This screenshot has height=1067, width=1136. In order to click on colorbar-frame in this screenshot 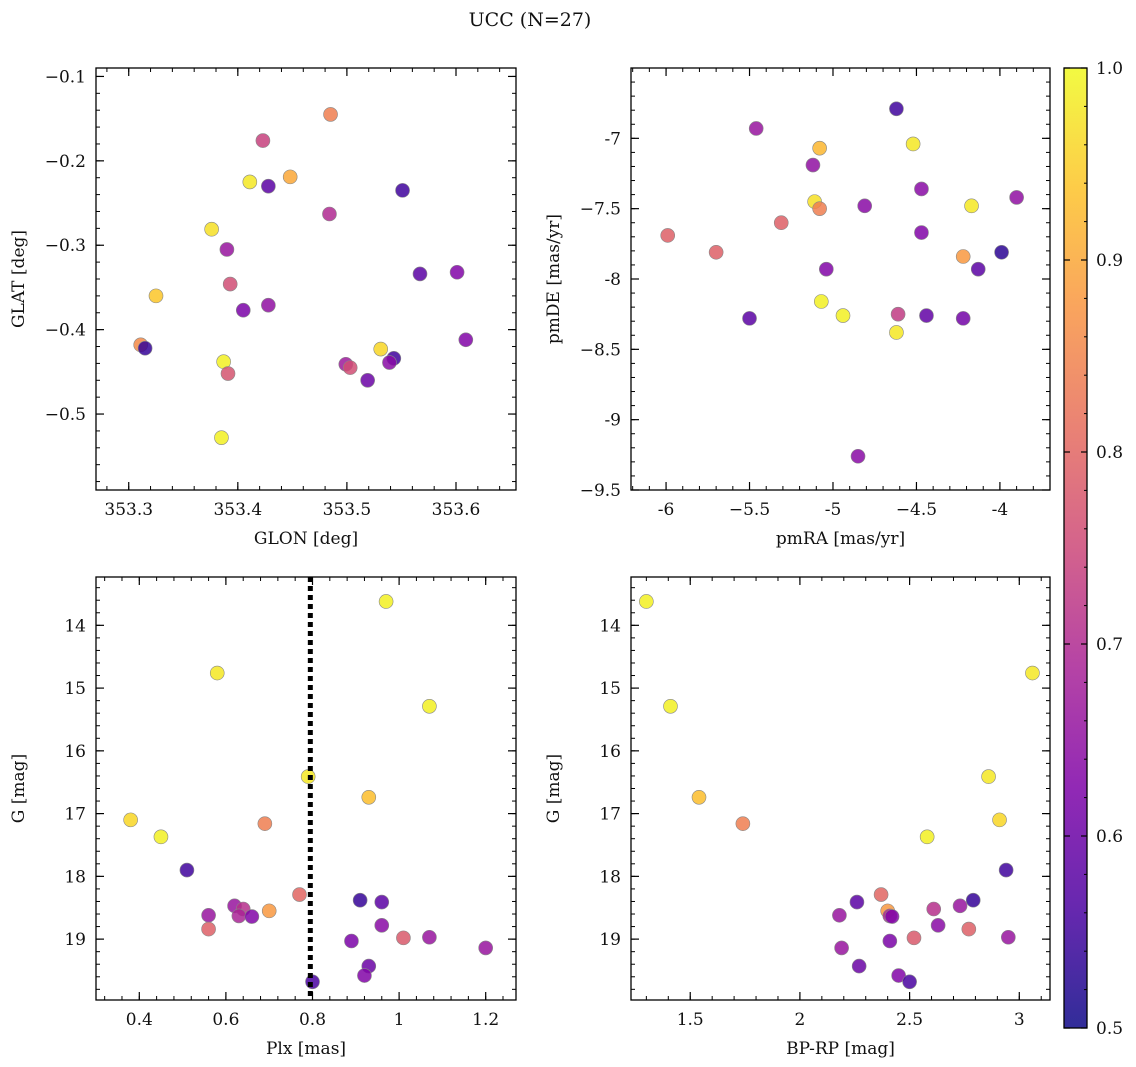, I will do `click(1075, 548)`.